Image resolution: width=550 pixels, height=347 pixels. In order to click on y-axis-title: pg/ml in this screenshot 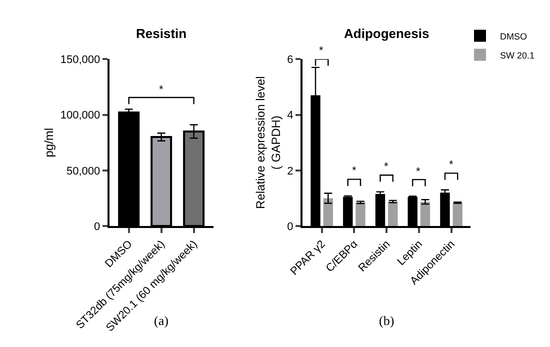, I will do `click(49, 143)`.